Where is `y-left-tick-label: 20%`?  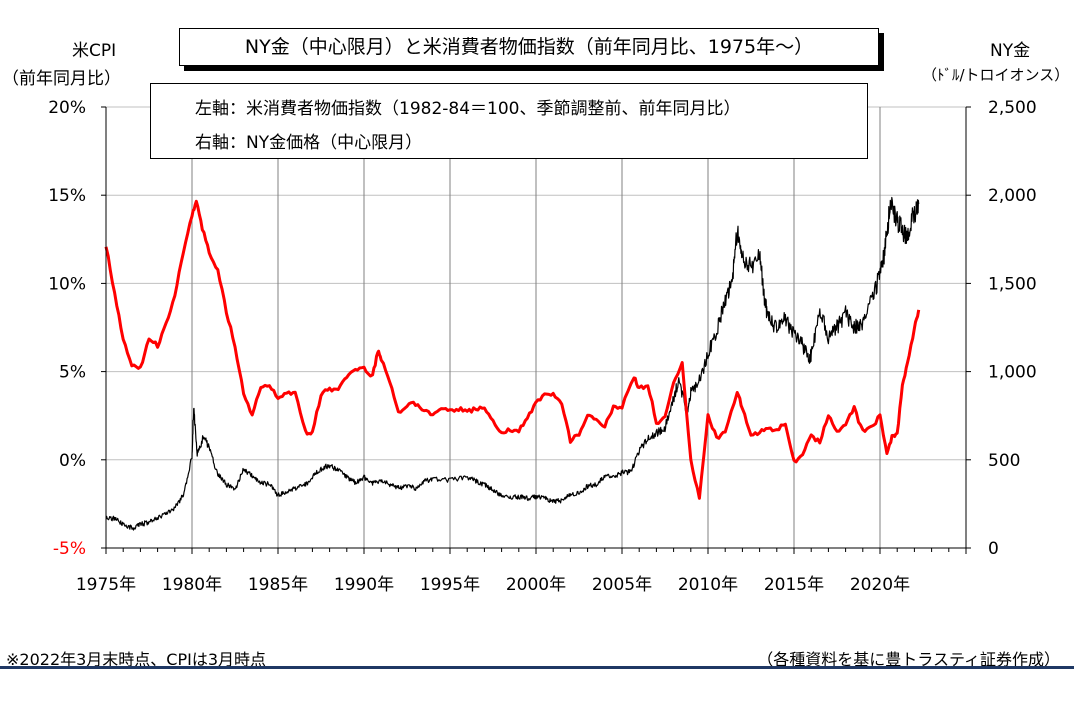 y-left-tick-label: 20% is located at coordinates (67, 108).